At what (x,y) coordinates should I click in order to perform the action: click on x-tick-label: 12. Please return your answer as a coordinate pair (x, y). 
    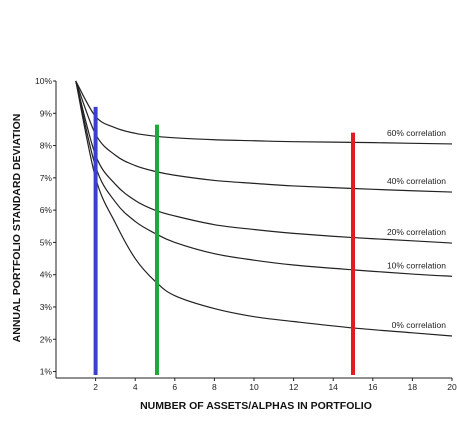
    Looking at the image, I should click on (294, 387).